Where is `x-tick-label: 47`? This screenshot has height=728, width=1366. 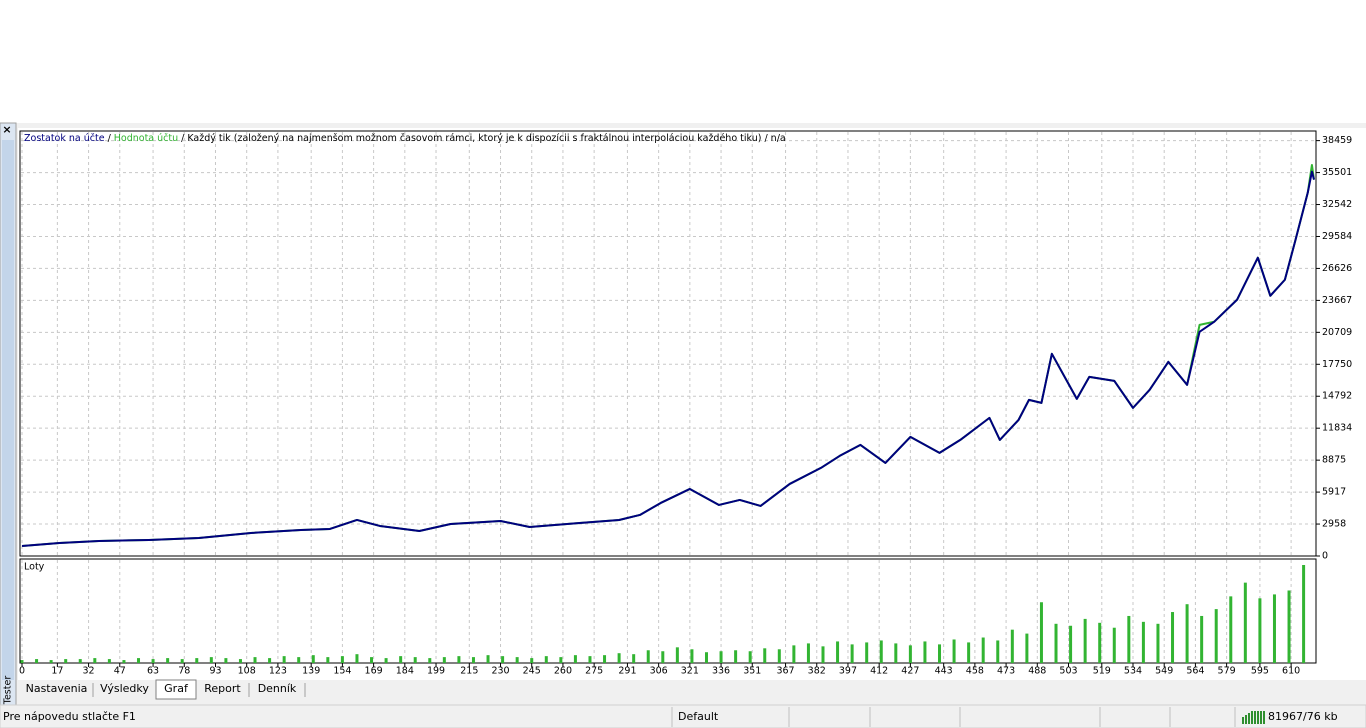
x-tick-label: 47 is located at coordinates (120, 671).